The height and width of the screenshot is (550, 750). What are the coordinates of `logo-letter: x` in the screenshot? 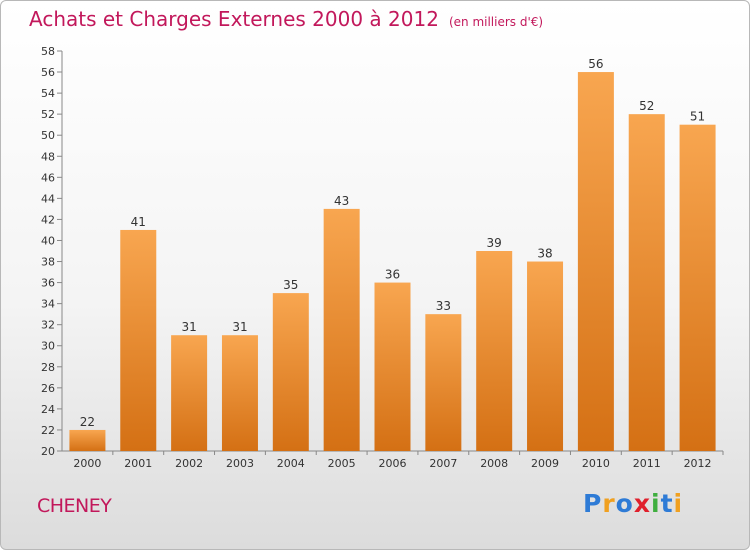 It's located at (642, 503).